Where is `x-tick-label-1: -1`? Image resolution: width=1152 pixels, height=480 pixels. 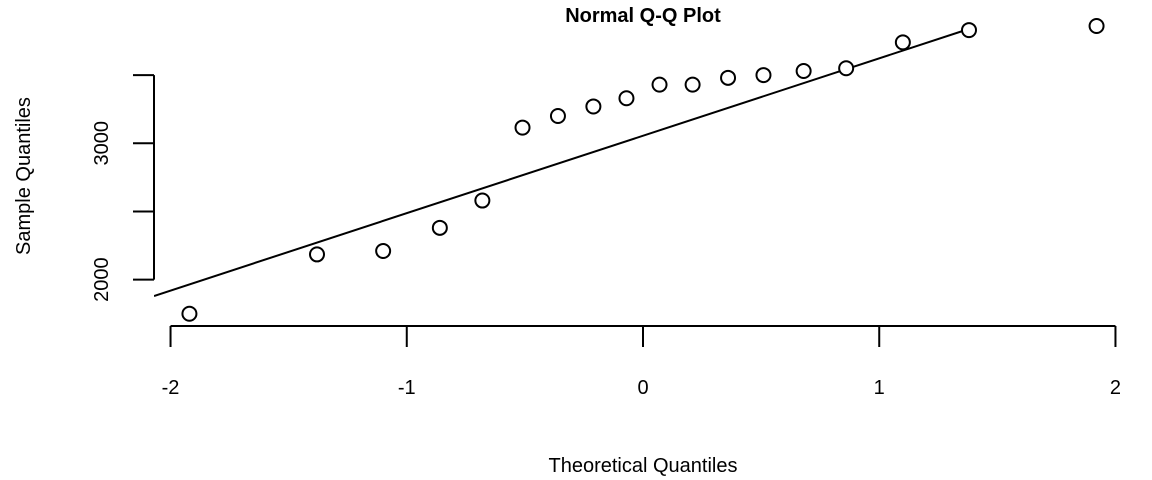
x-tick-label-1: -1 is located at coordinates (407, 388).